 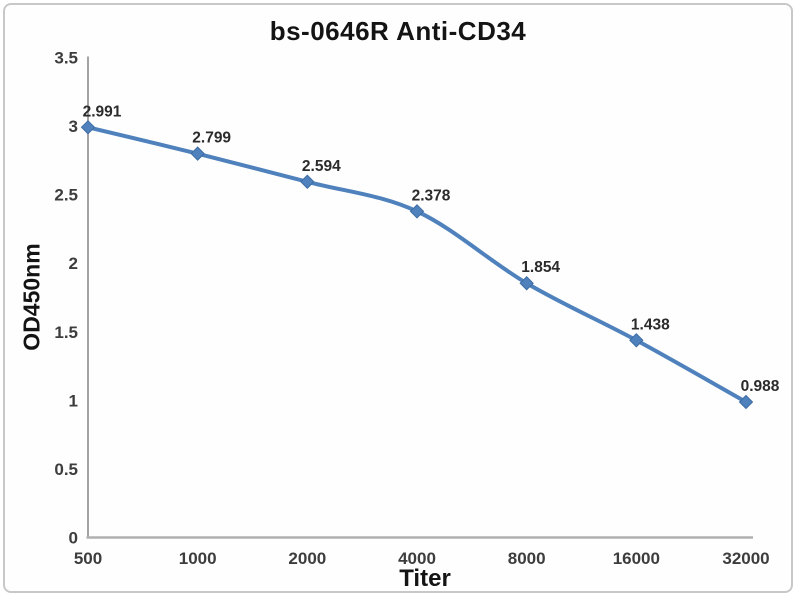 I want to click on data-point-label: 2.594, so click(x=321, y=166).